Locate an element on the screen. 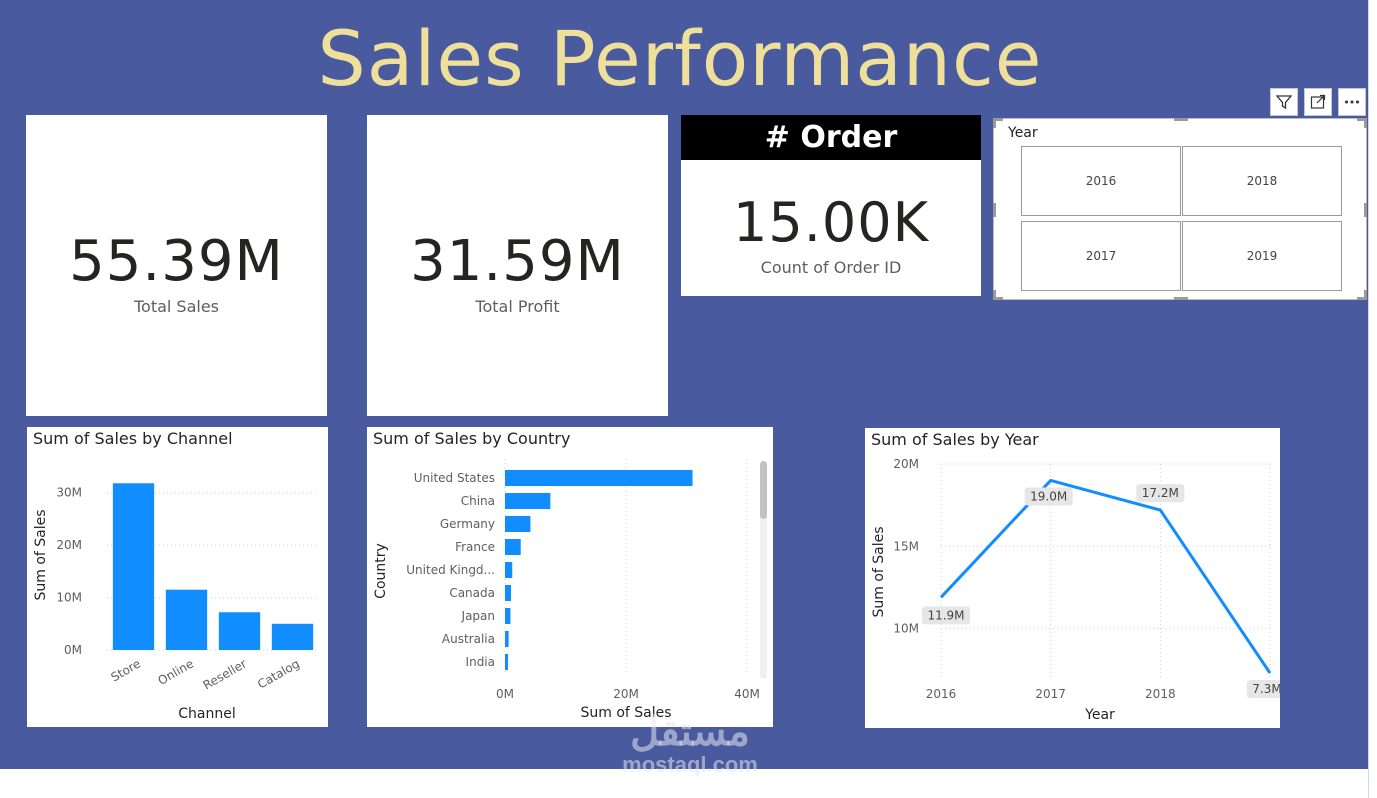 The image size is (1377, 798). x-tick-label: 40M is located at coordinates (747, 694).